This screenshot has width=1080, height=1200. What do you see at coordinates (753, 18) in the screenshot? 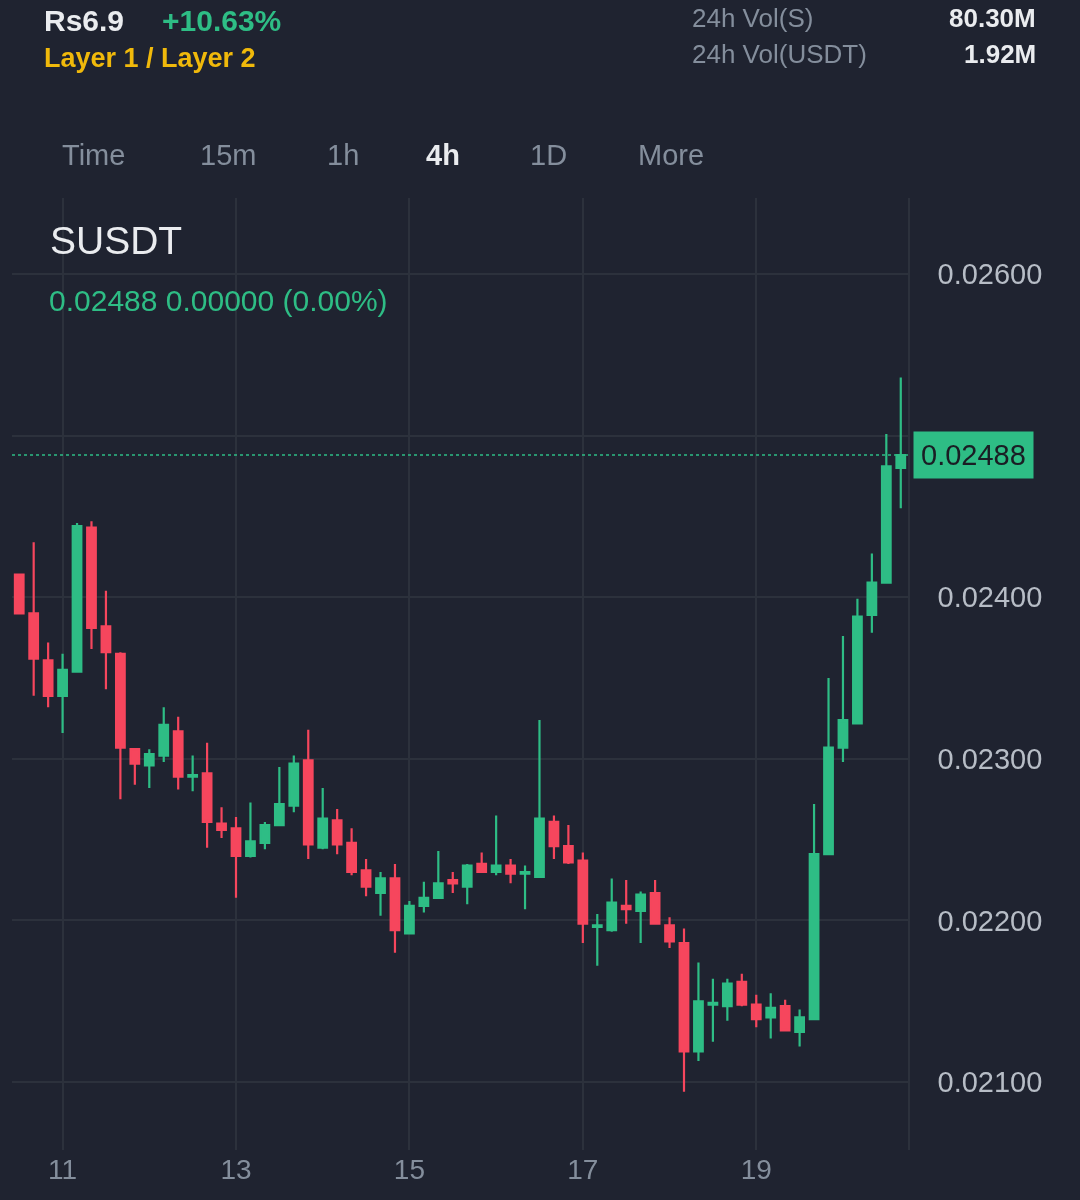
I see `text: 24h Vol(S)` at bounding box center [753, 18].